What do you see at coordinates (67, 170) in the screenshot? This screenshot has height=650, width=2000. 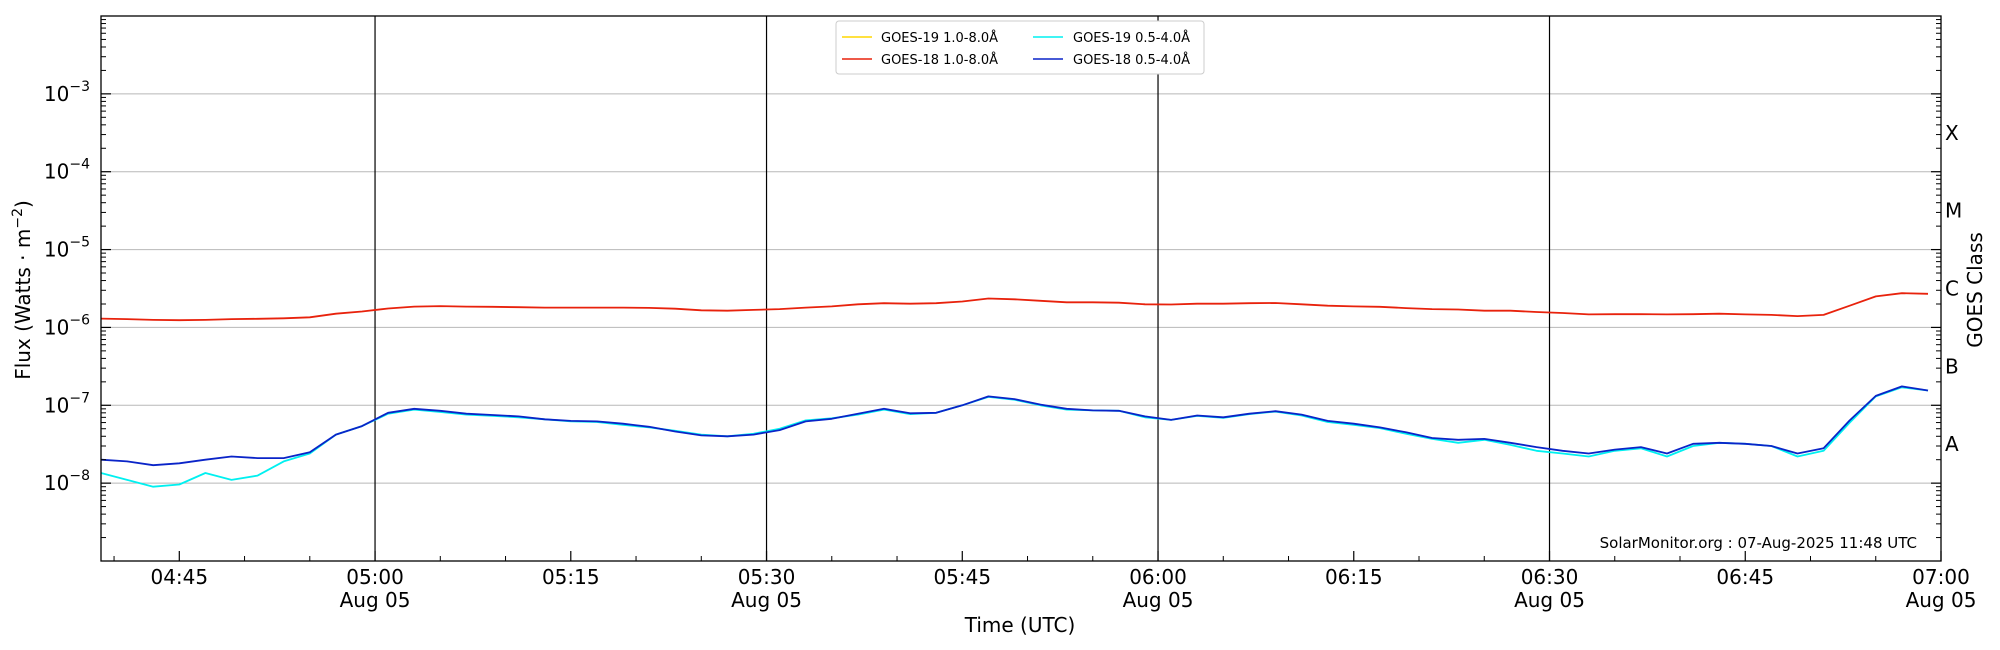 I see `y-tick-label-1: 10⁻⁴` at bounding box center [67, 170].